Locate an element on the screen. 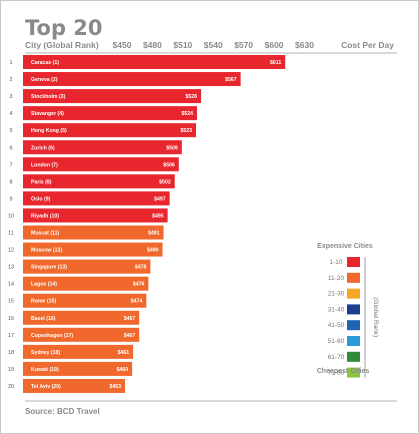  bar-city-label: Geneva (2) is located at coordinates (44, 80).